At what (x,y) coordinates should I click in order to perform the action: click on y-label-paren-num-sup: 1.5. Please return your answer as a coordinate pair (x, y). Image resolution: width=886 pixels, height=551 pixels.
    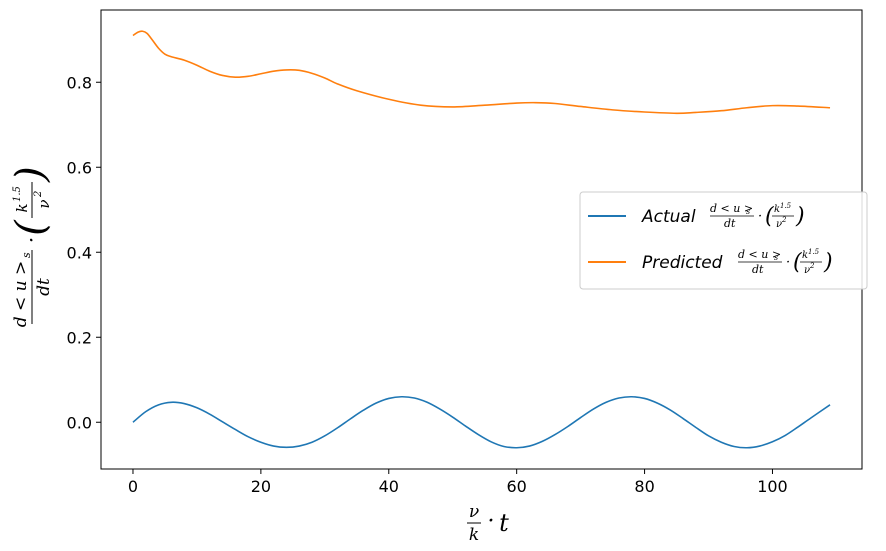
    Looking at the image, I should click on (17, 194).